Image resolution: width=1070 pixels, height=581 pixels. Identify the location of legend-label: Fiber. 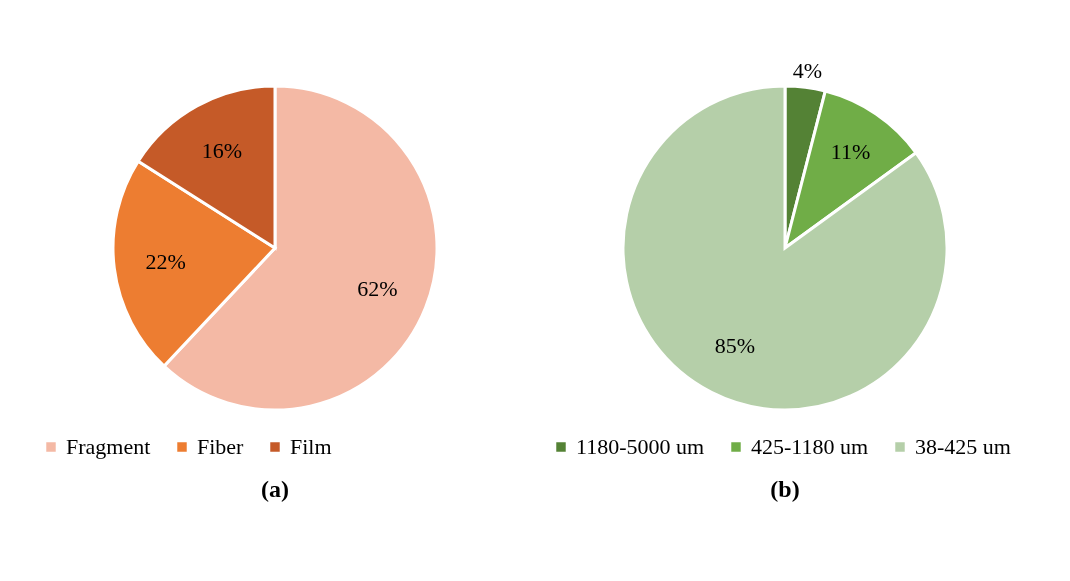
(221, 446).